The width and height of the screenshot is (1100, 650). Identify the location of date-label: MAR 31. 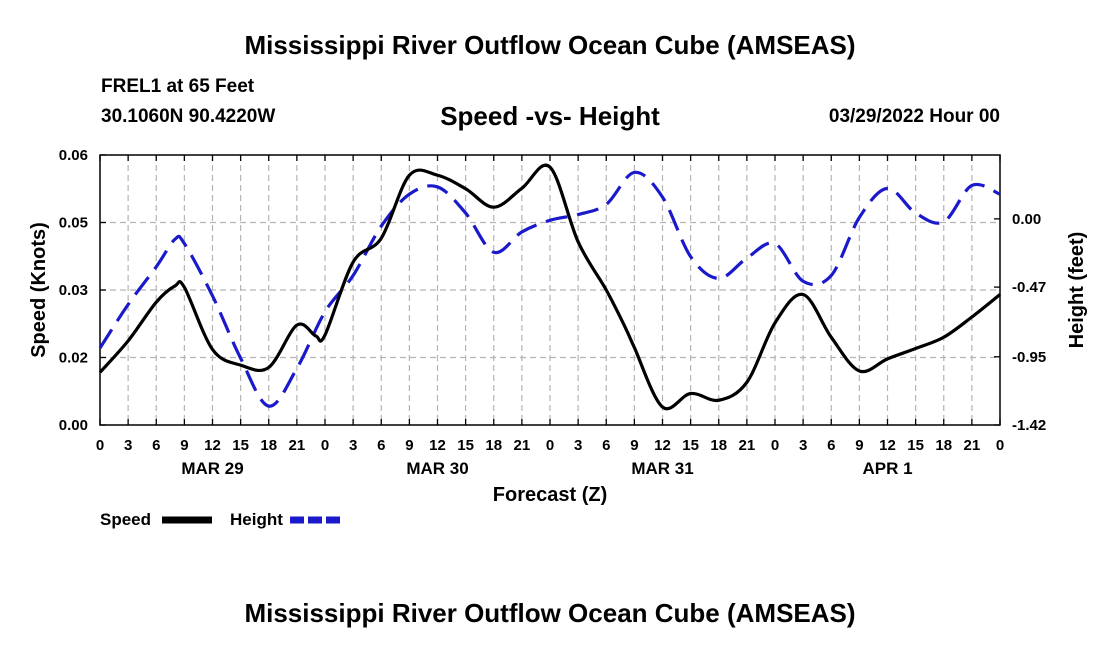
(662, 468).